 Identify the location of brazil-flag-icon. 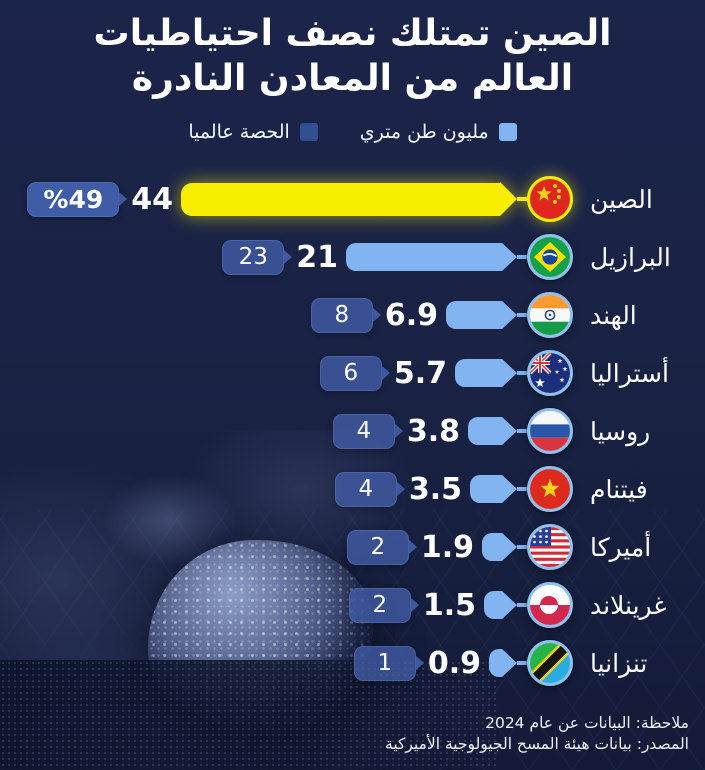
(550, 257).